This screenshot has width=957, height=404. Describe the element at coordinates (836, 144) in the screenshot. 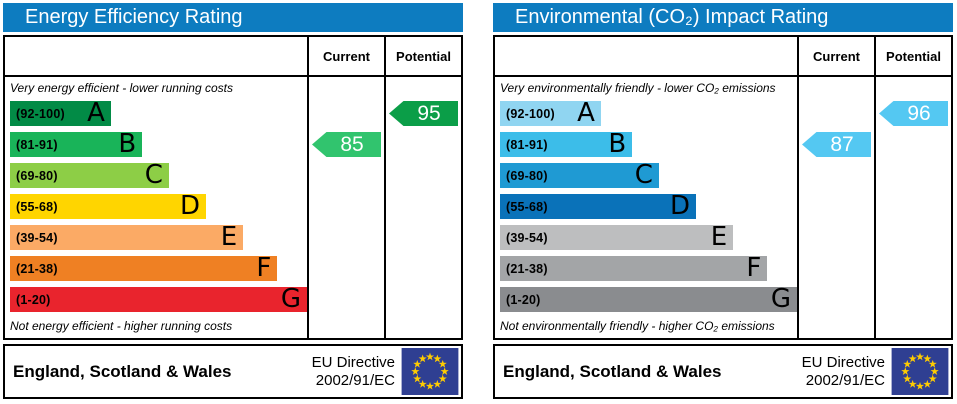

I see `current-rating-arrow: 87` at that location.